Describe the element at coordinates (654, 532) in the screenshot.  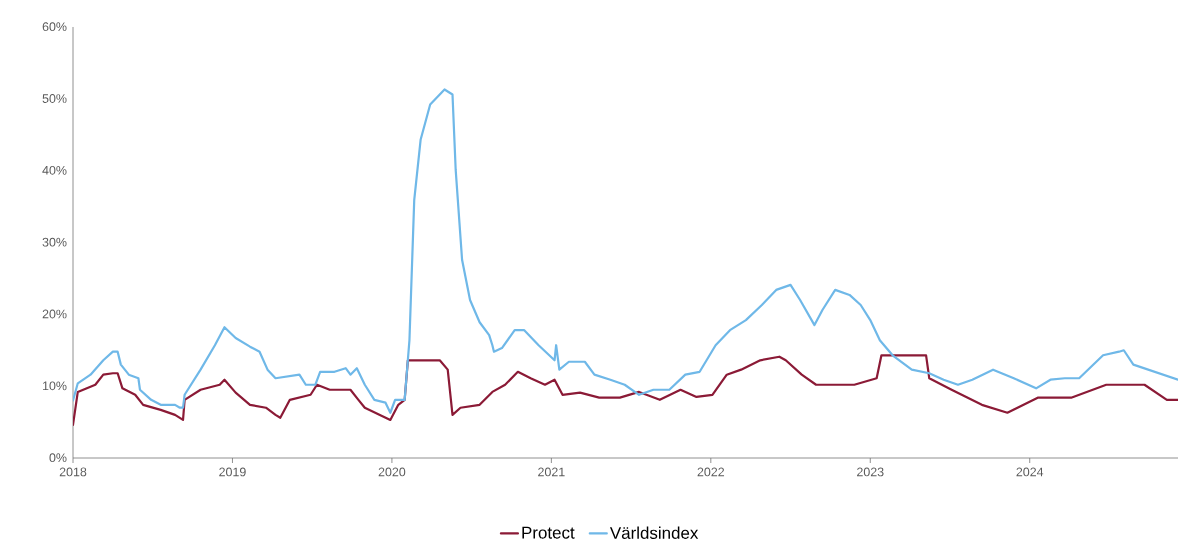
I see `legend-label: Världsindex` at that location.